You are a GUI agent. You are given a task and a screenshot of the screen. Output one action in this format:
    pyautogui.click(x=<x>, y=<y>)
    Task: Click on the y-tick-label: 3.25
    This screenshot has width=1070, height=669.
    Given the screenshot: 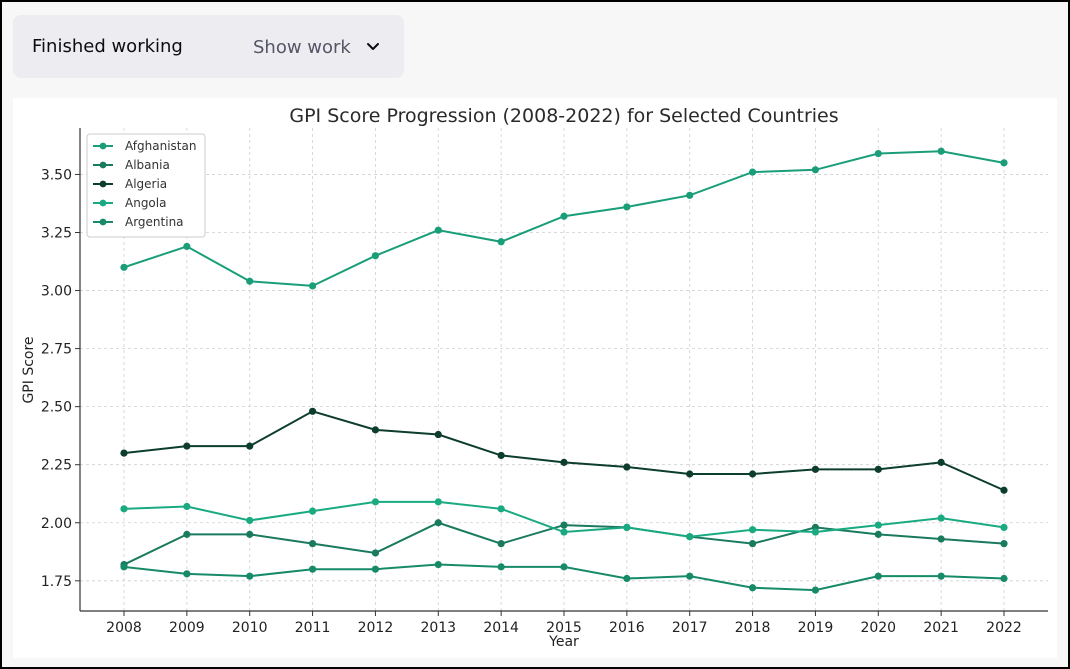 What is the action you would take?
    pyautogui.click(x=56, y=233)
    